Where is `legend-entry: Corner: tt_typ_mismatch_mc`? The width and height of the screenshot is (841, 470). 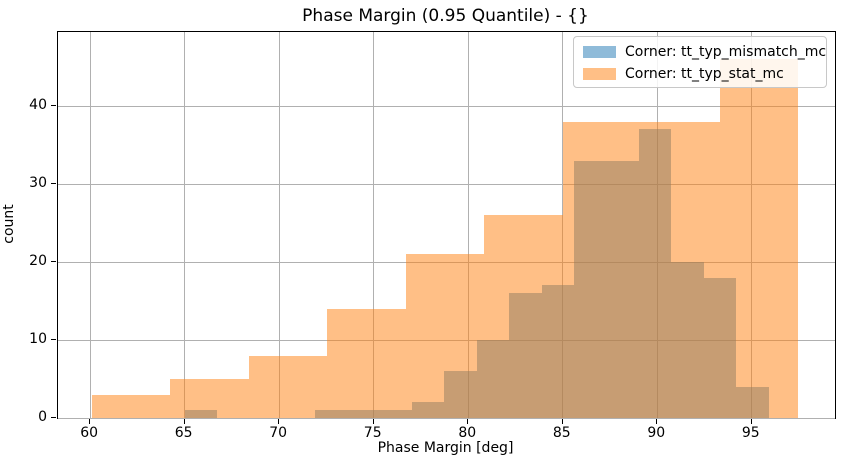
legend-entry: Corner: tt_typ_mismatch_mc is located at coordinates (704, 52).